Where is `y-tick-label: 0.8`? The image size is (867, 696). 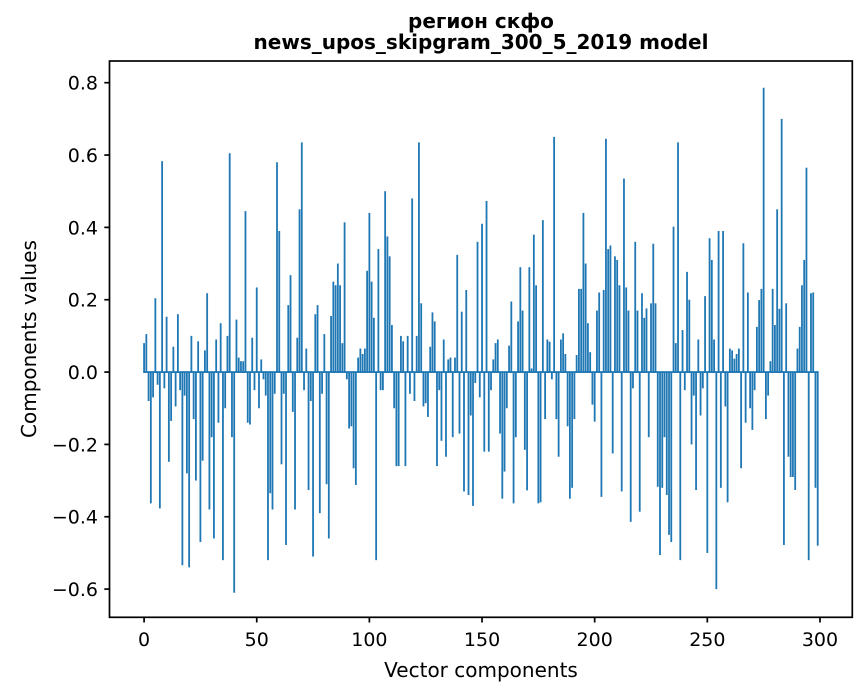 y-tick-label: 0.8 is located at coordinates (83, 84).